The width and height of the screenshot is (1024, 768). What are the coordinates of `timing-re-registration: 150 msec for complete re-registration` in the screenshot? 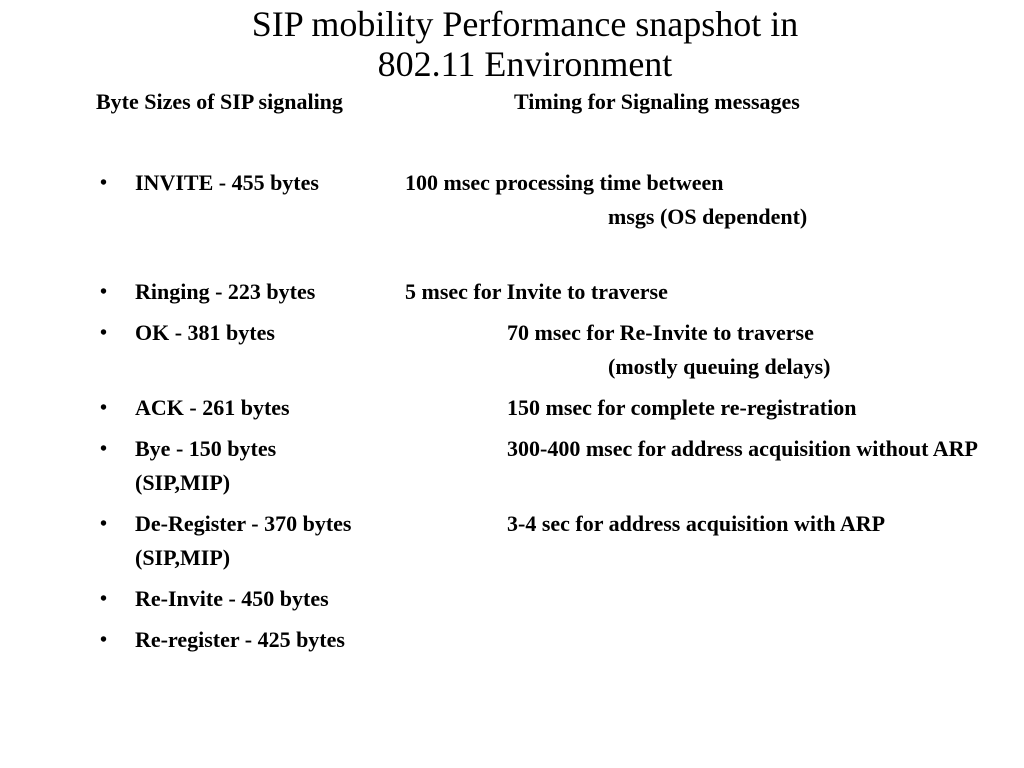 It's located at (682, 407).